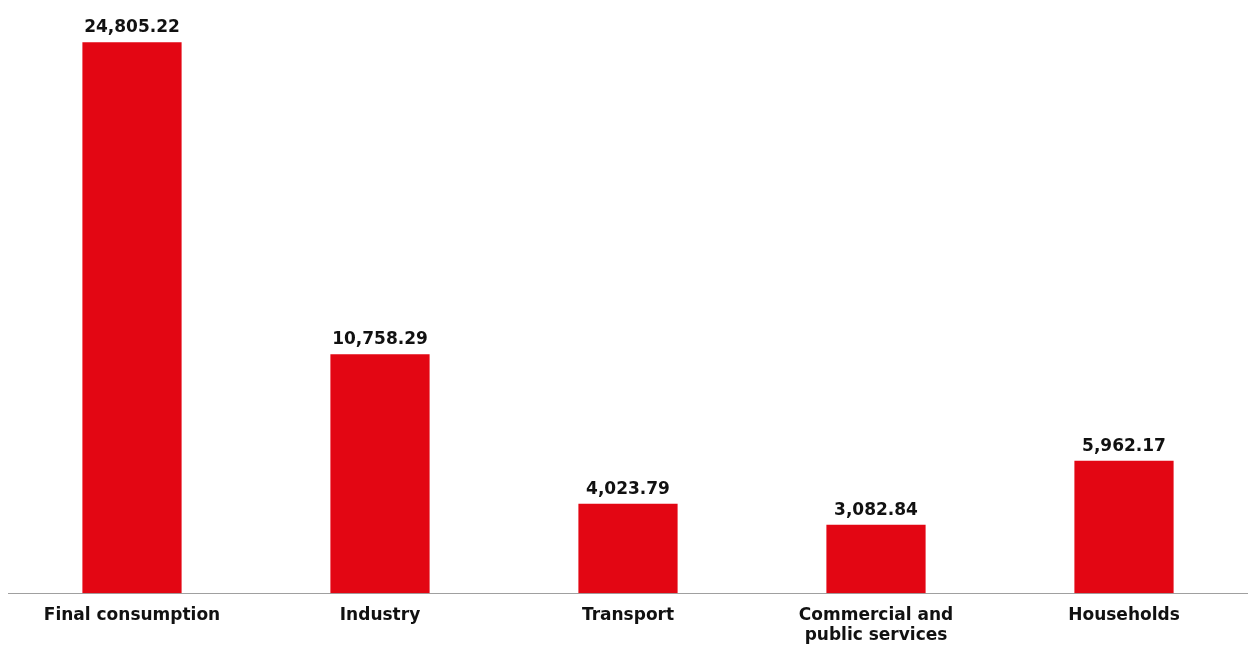 This screenshot has height=666, width=1256. What do you see at coordinates (132, 613) in the screenshot?
I see `x-tick-label: Final consumption` at bounding box center [132, 613].